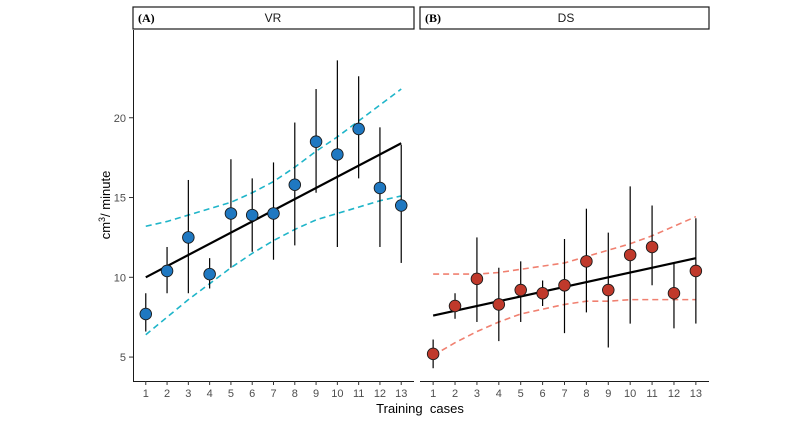 The height and width of the screenshot is (422, 800). Describe the element at coordinates (105, 194) in the screenshot. I see `y-axis-title-rest: / minute` at that location.